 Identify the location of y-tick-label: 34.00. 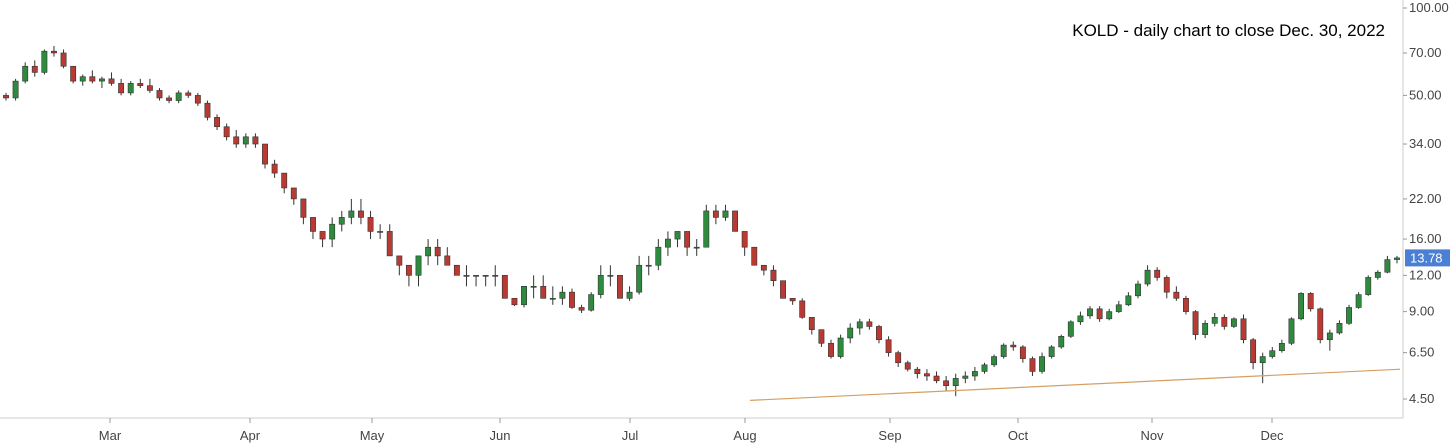
(1425, 143).